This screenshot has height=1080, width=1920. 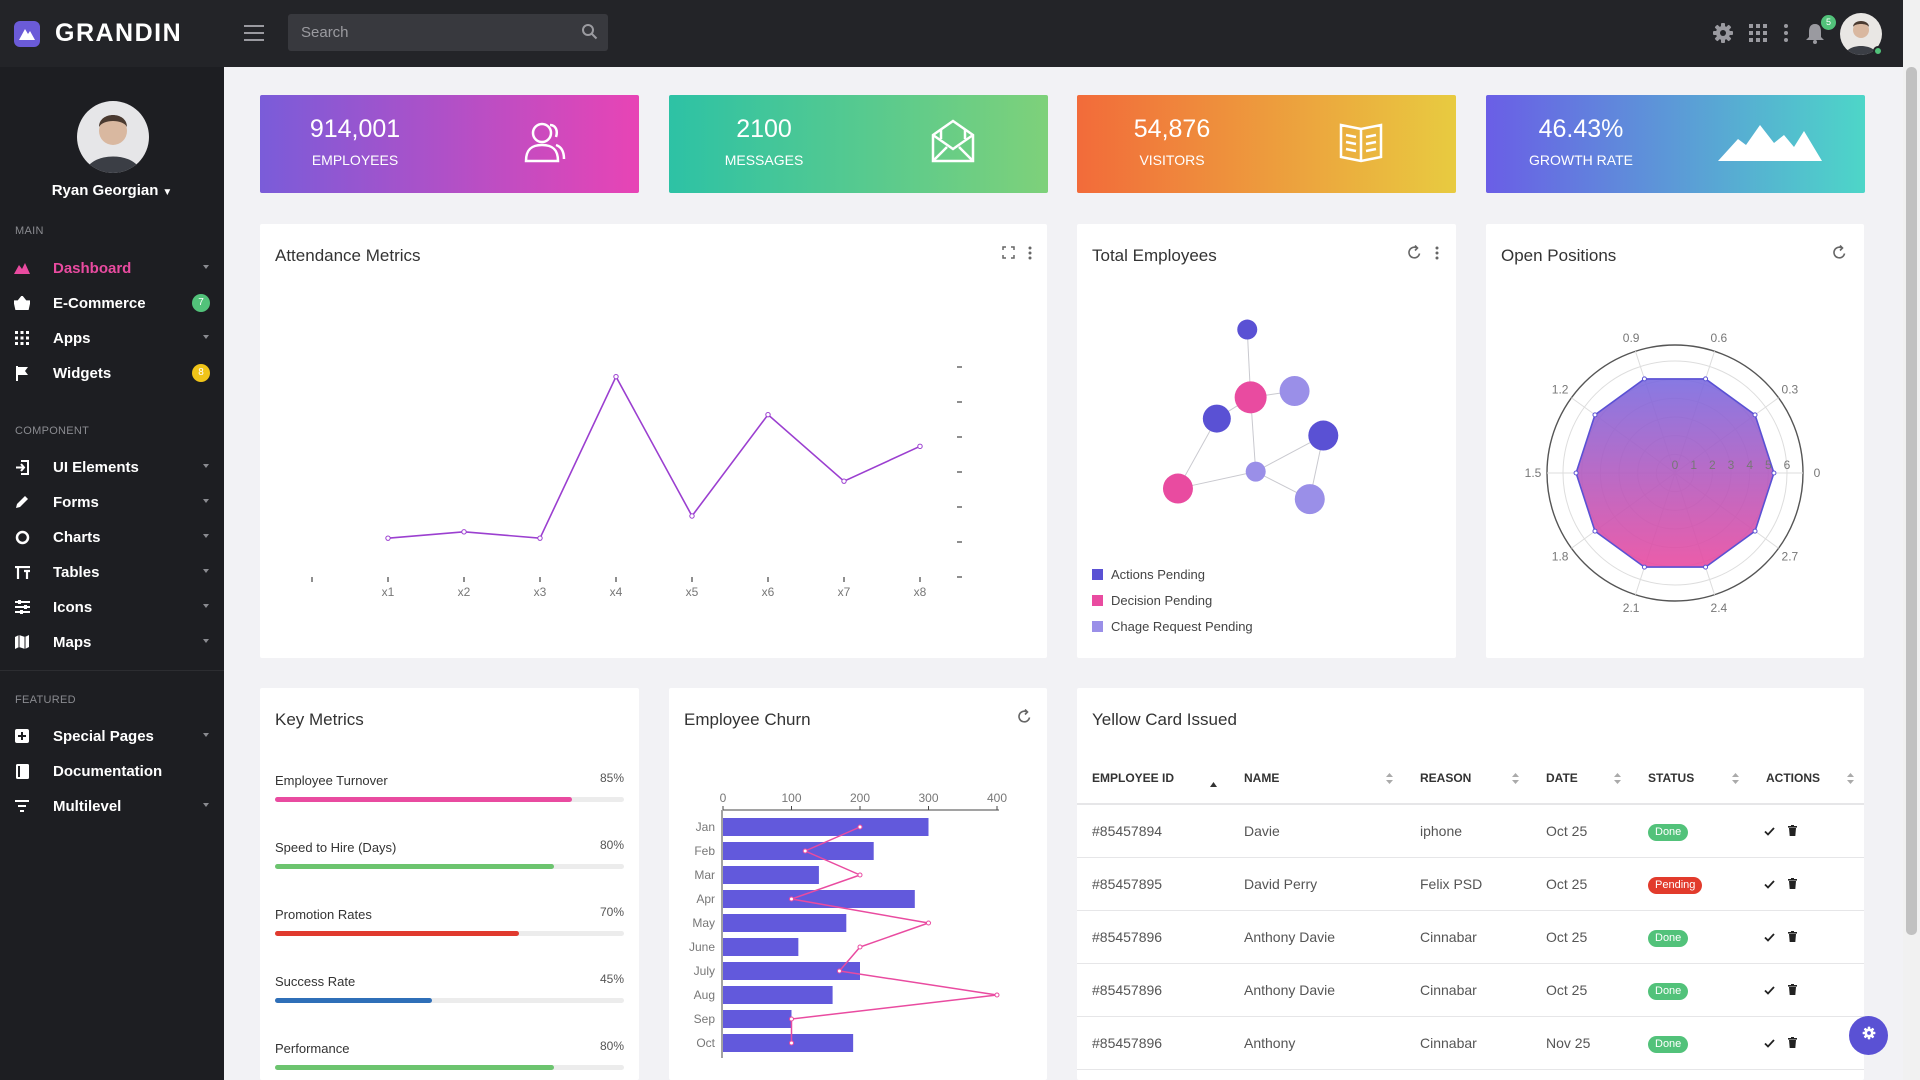 I want to click on column-header-reason: REASON, so click(x=1446, y=778).